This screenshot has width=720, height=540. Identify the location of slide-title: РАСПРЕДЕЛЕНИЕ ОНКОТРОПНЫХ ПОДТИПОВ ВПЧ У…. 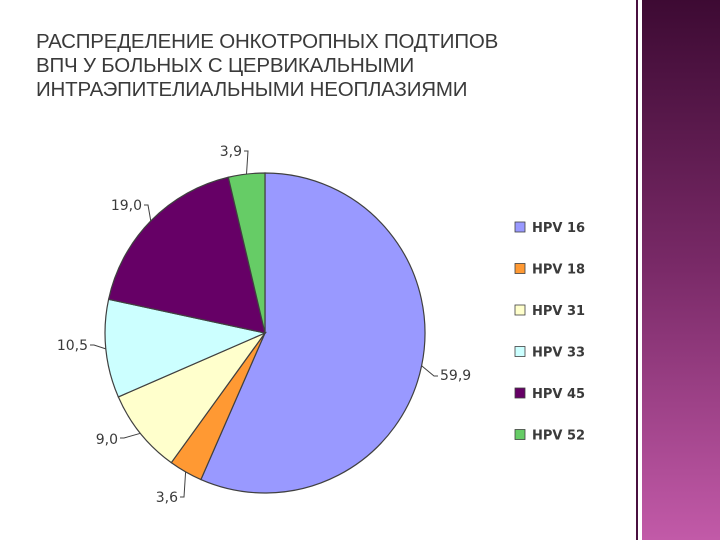
(326, 66).